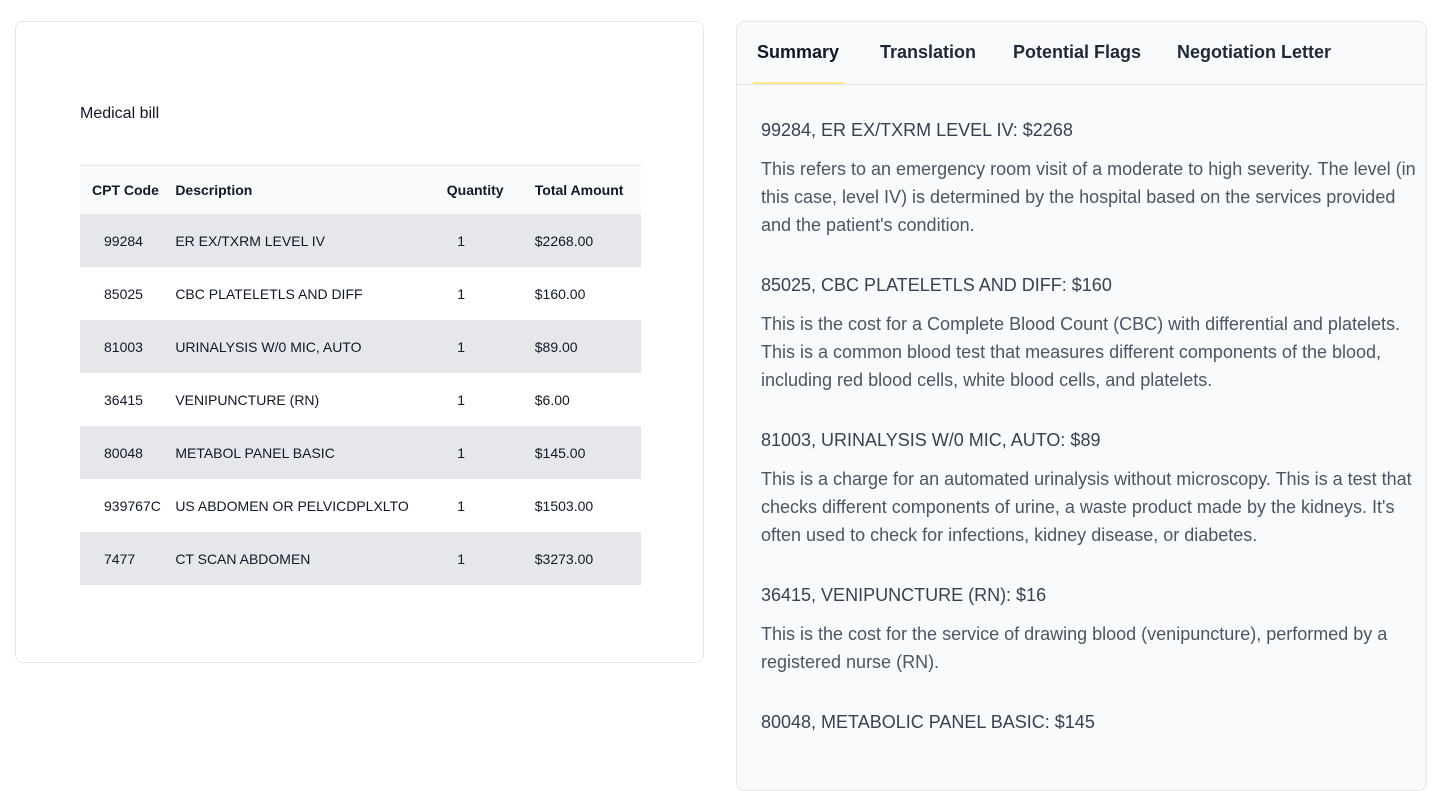  Describe the element at coordinates (581, 452) in the screenshot. I see `amount-cell: $145.00` at that location.